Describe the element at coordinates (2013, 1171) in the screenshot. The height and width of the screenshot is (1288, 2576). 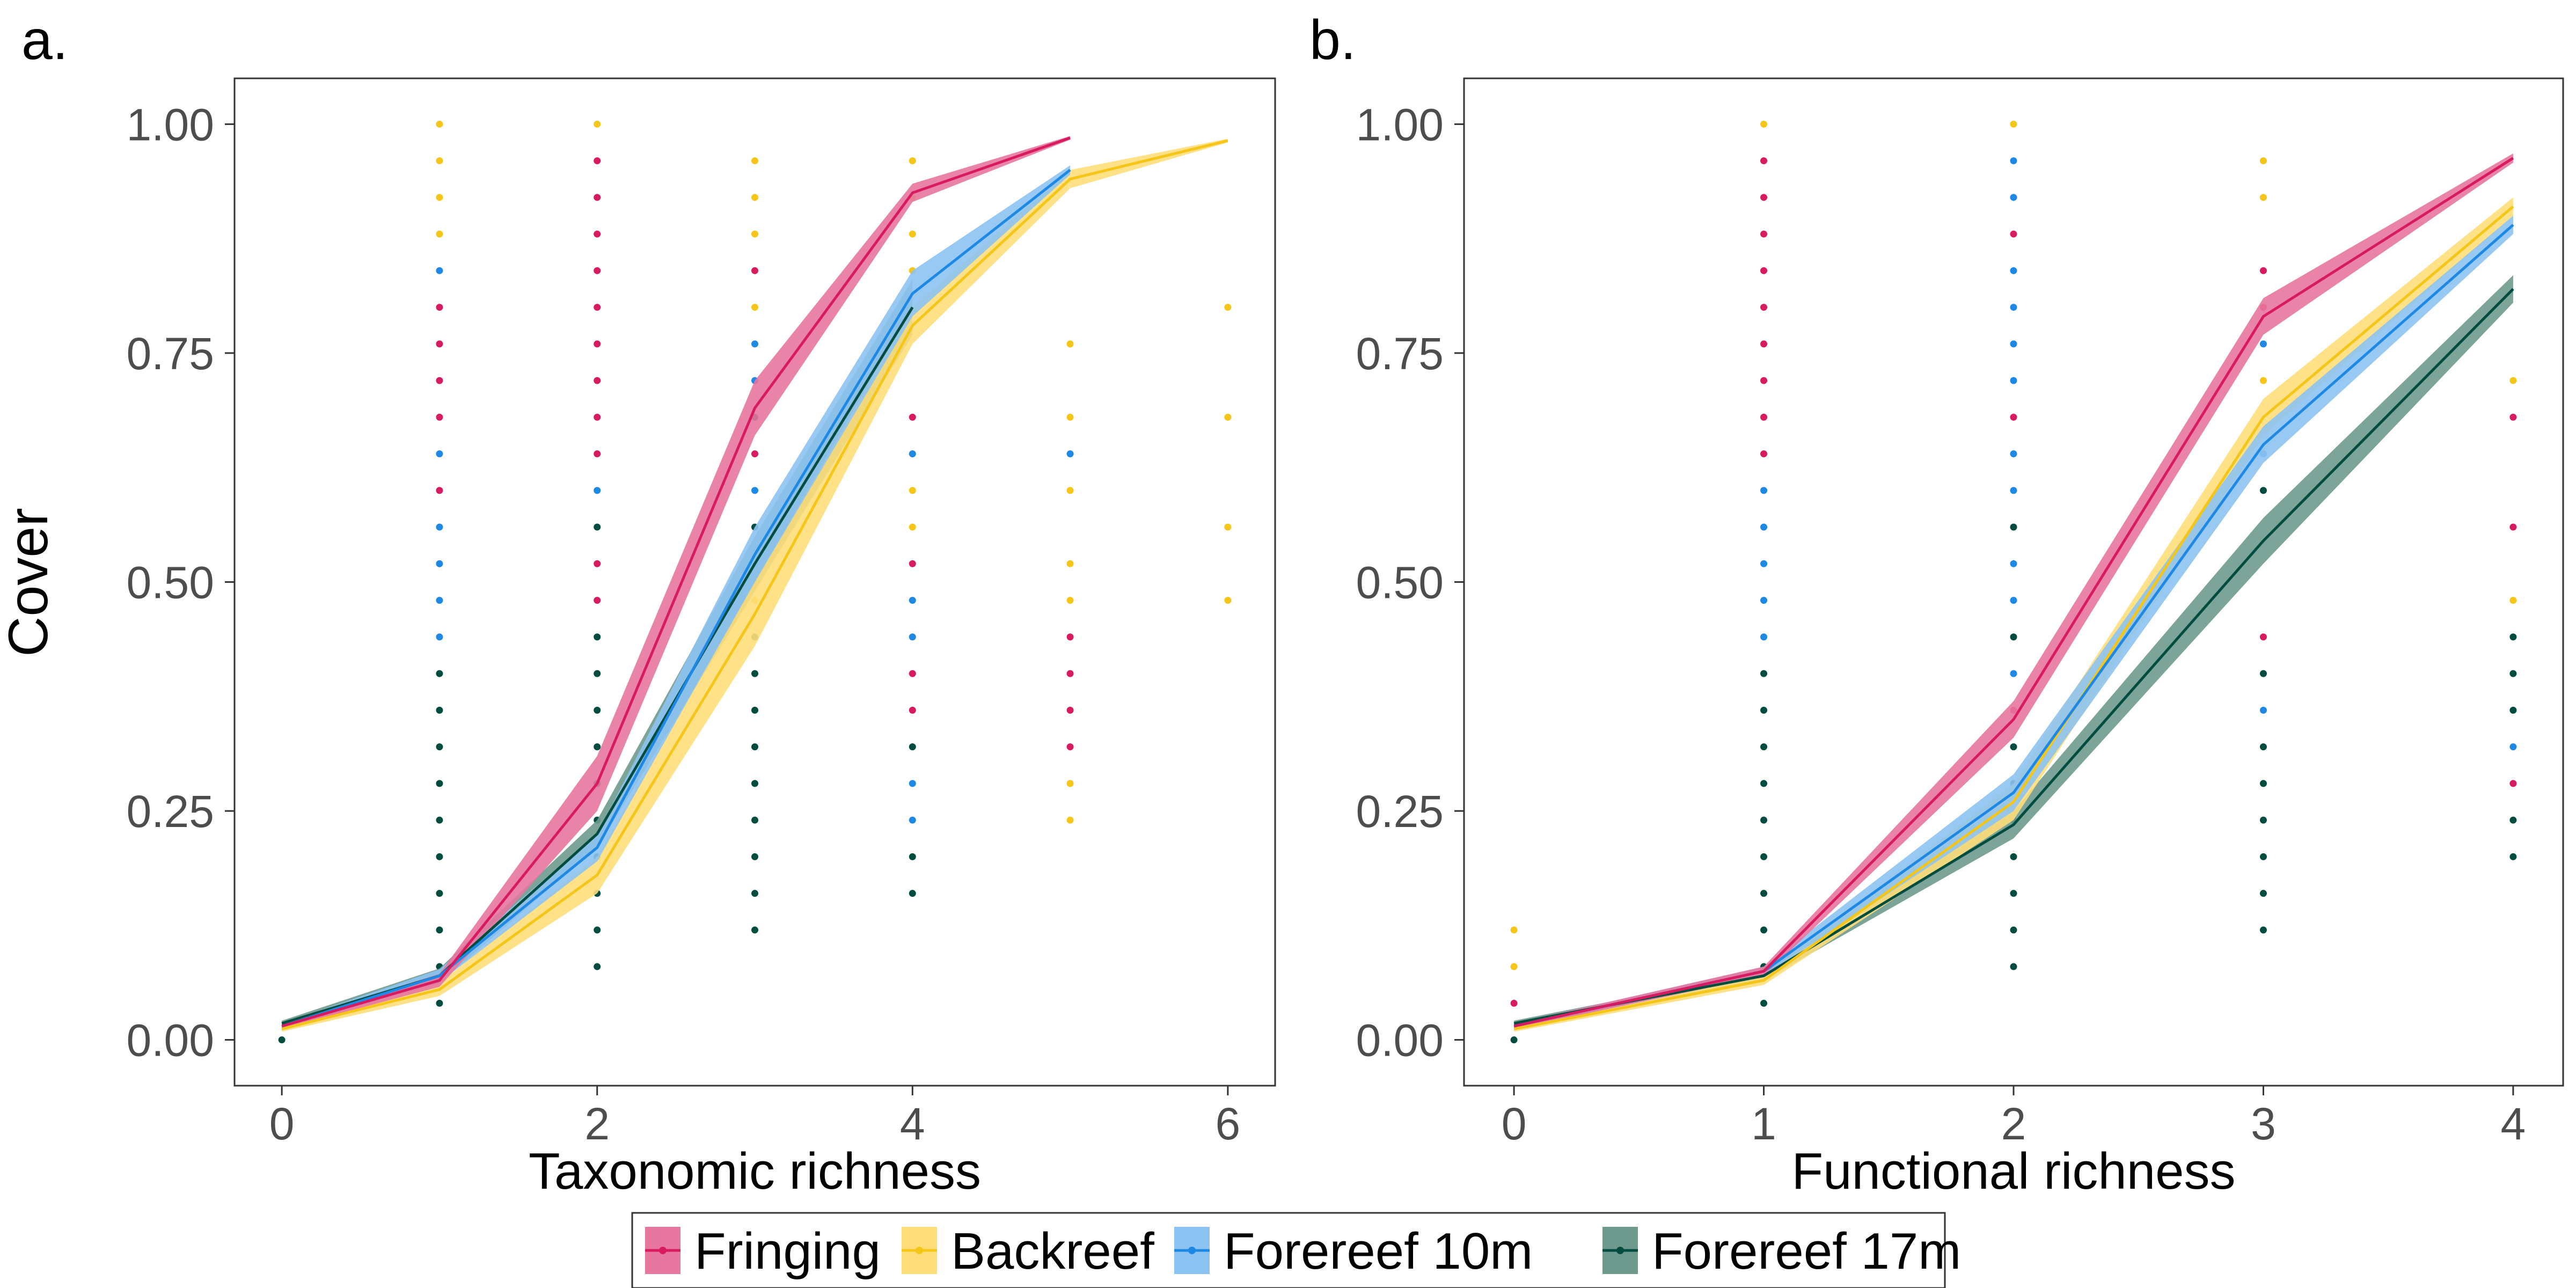
I see `x-axis-label: Functional richness` at that location.